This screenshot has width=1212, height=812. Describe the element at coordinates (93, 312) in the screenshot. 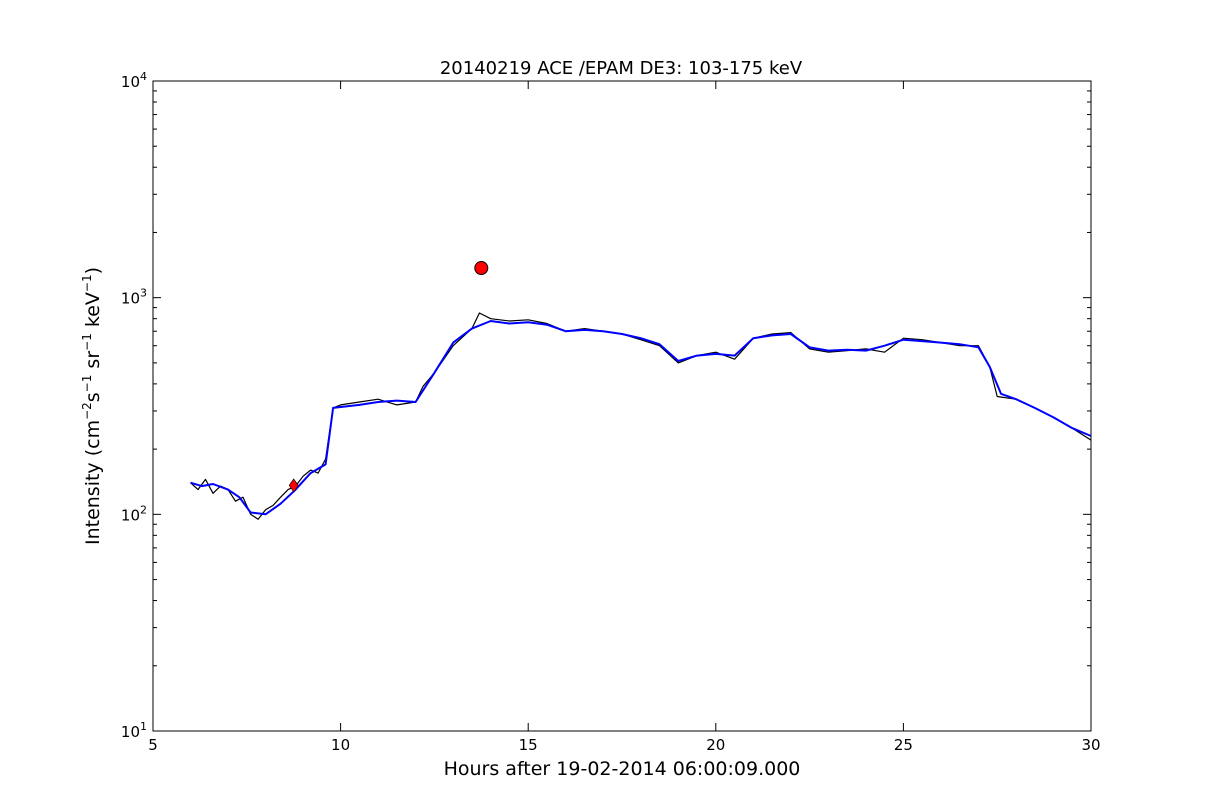

I see `y-label-kev: keV` at that location.